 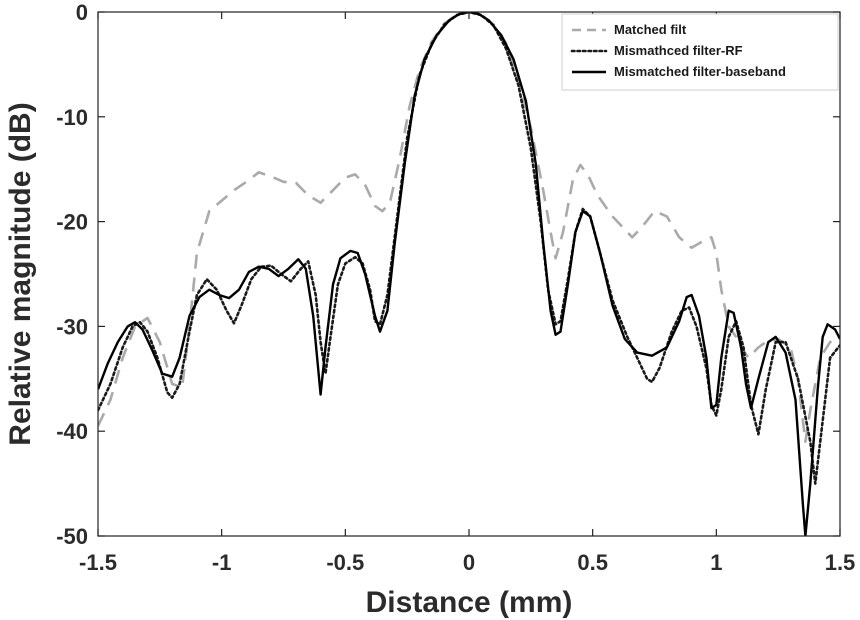 I want to click on y-tick-label: -20, so click(x=72, y=222).